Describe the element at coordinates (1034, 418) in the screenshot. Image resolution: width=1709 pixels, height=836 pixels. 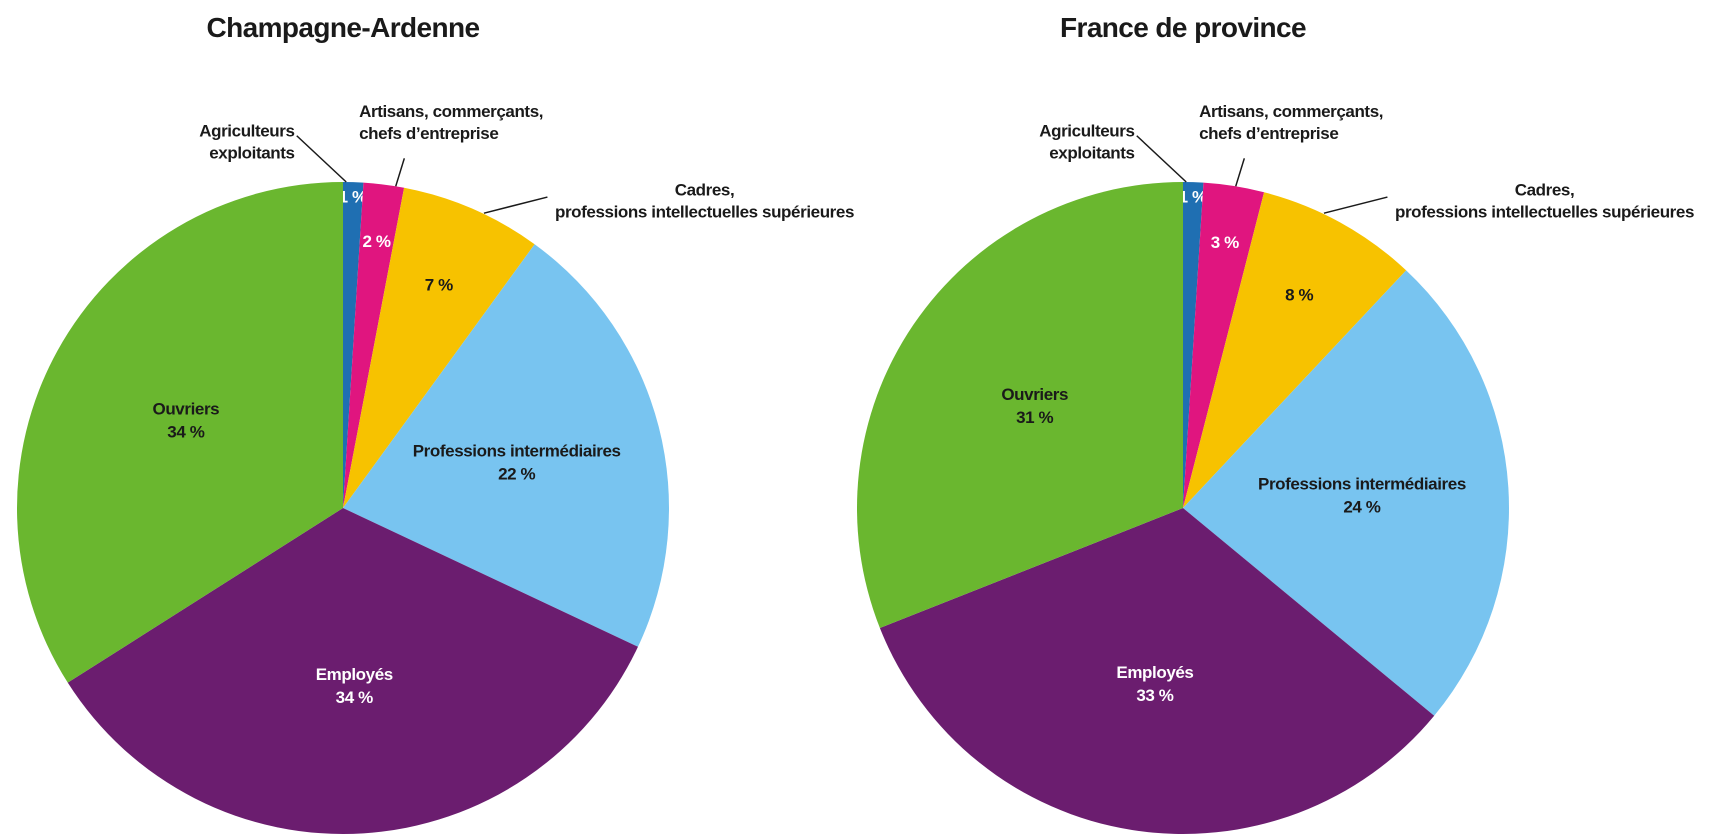
I see `value-label: 31 %` at that location.